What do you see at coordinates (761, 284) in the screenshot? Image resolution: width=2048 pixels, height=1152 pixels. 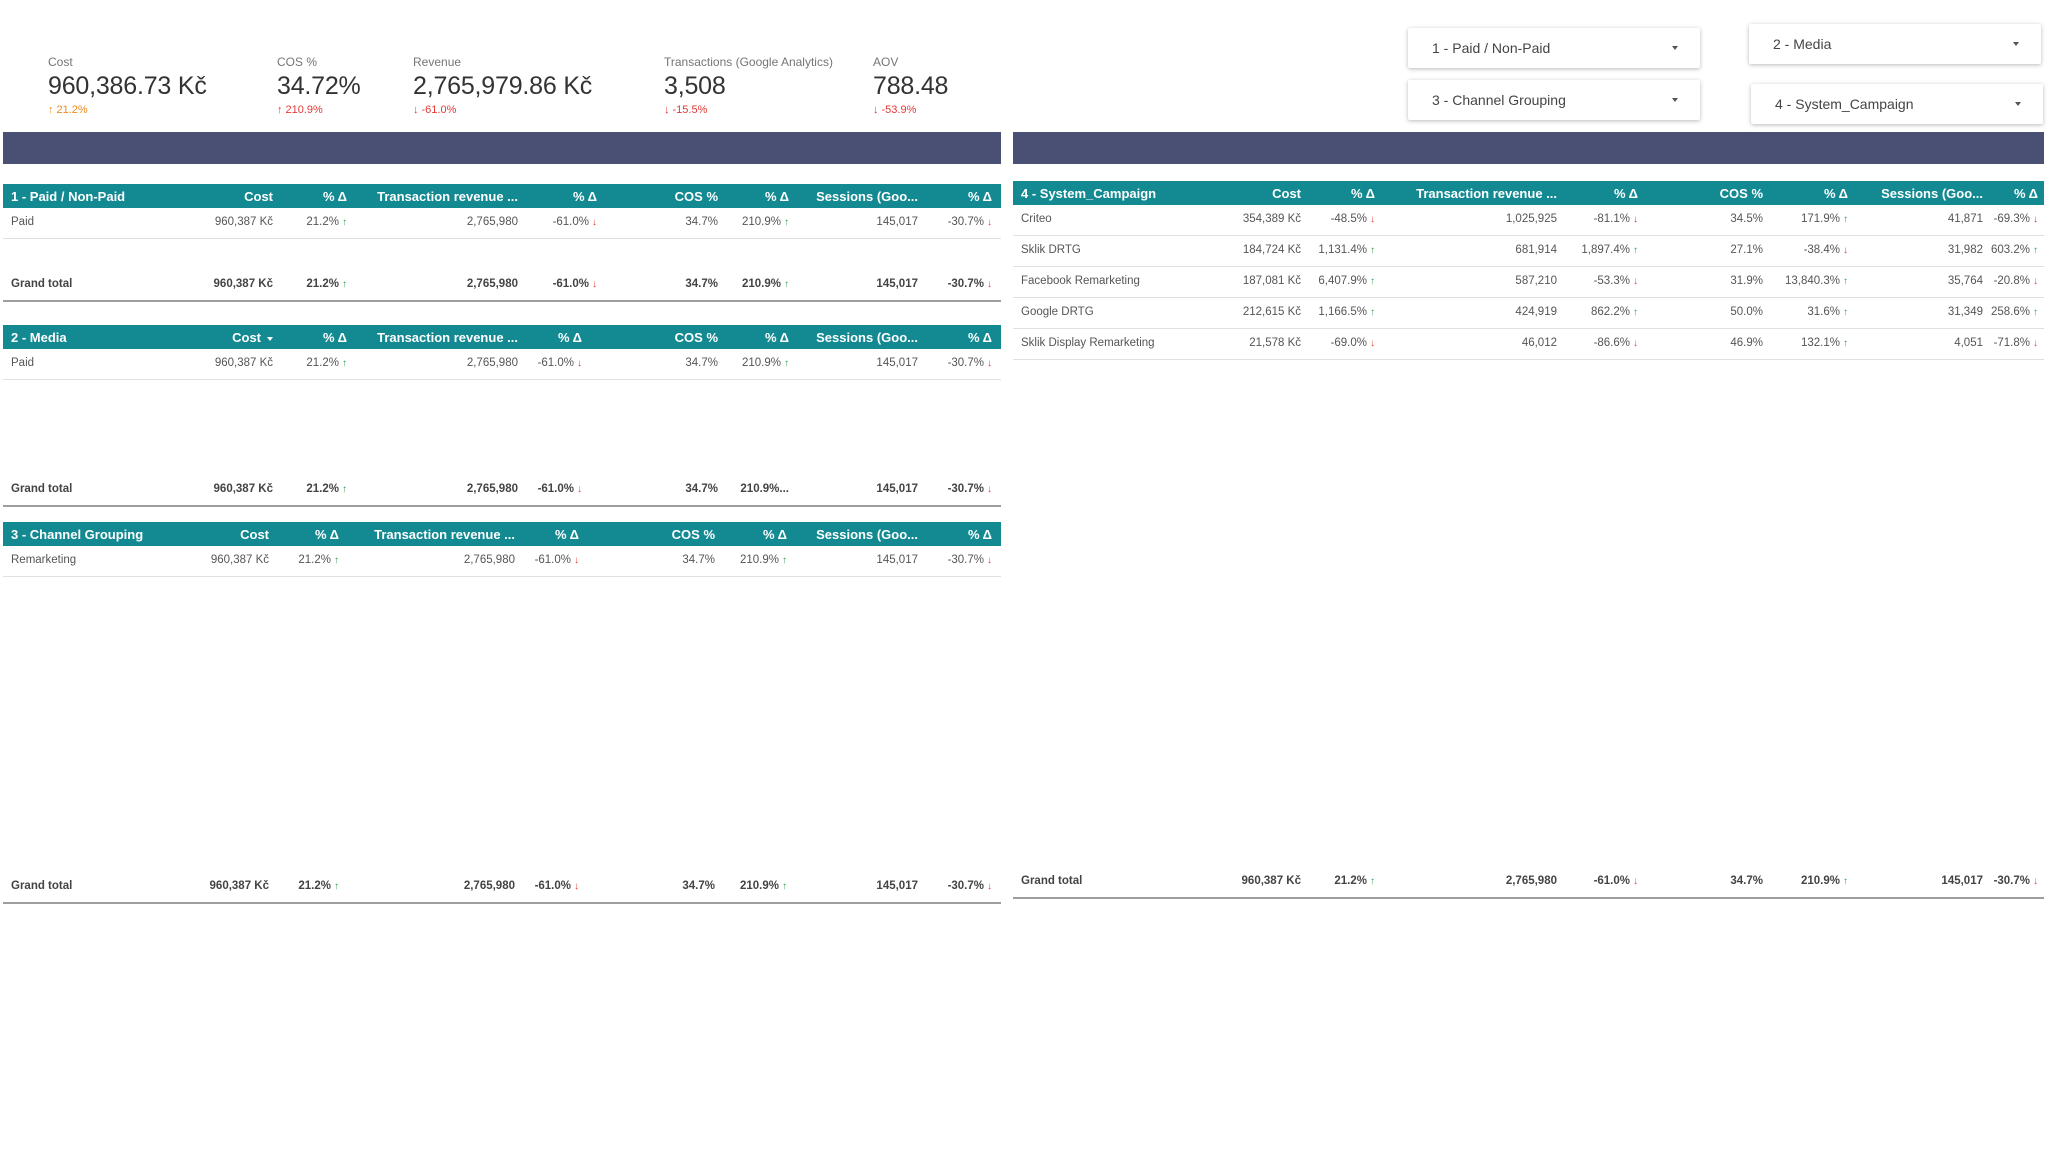 I see `cell-value: 210.9%` at bounding box center [761, 284].